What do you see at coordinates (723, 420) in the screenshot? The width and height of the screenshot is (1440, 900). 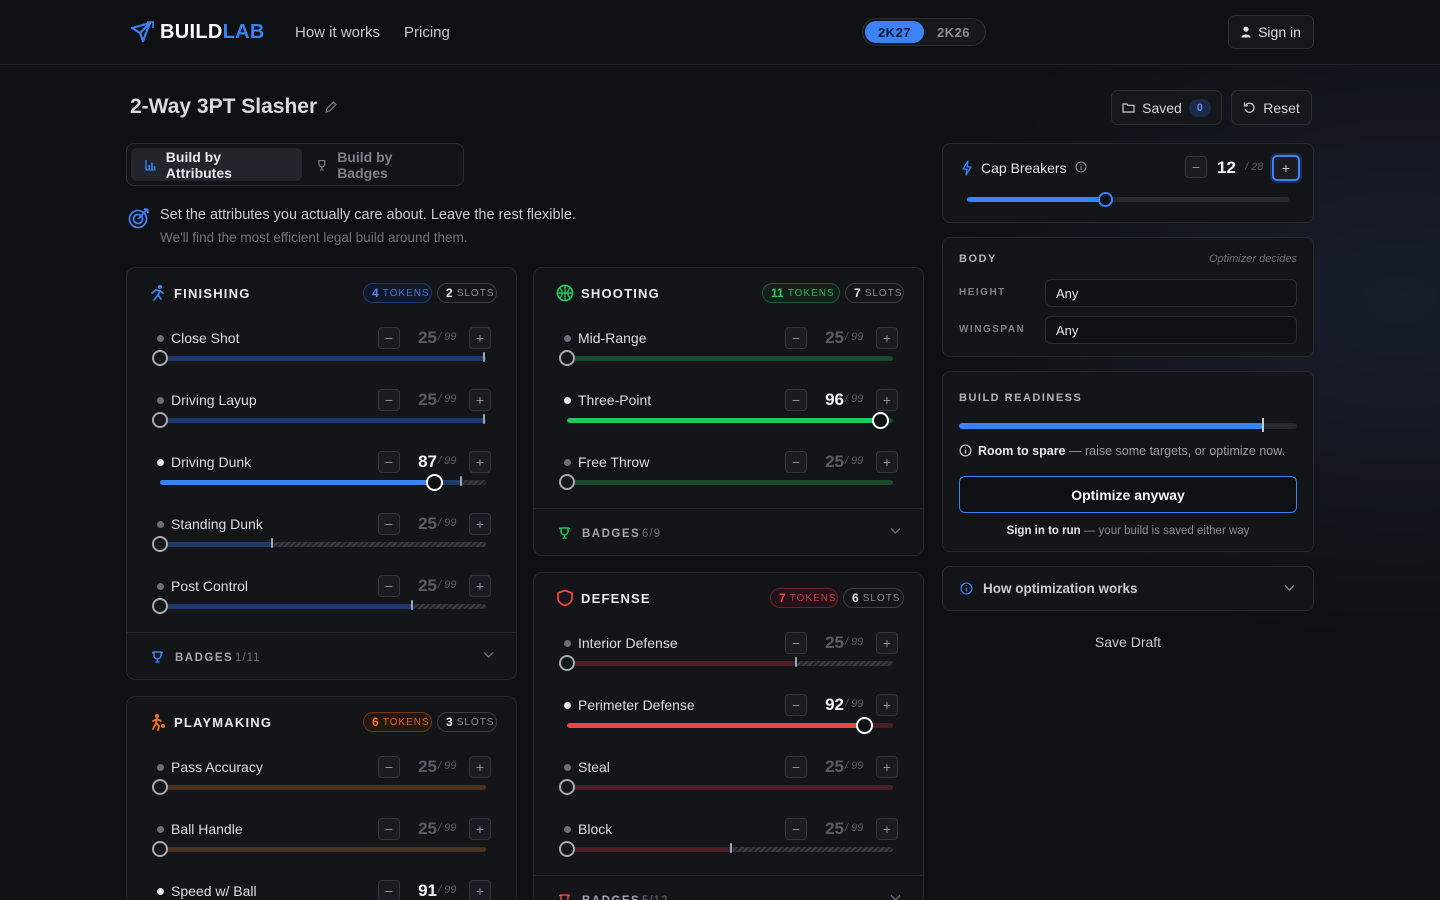 I see `attr-slider-fill` at bounding box center [723, 420].